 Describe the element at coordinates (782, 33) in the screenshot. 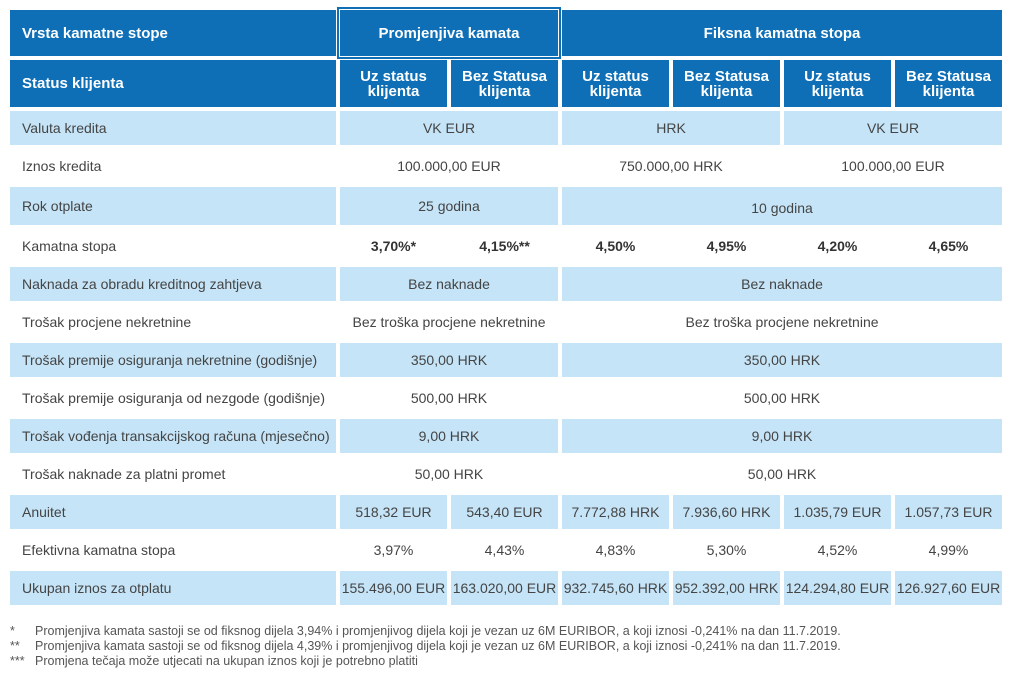

I see `header-fixed-rate: Fiksna kamatna stopa` at that location.